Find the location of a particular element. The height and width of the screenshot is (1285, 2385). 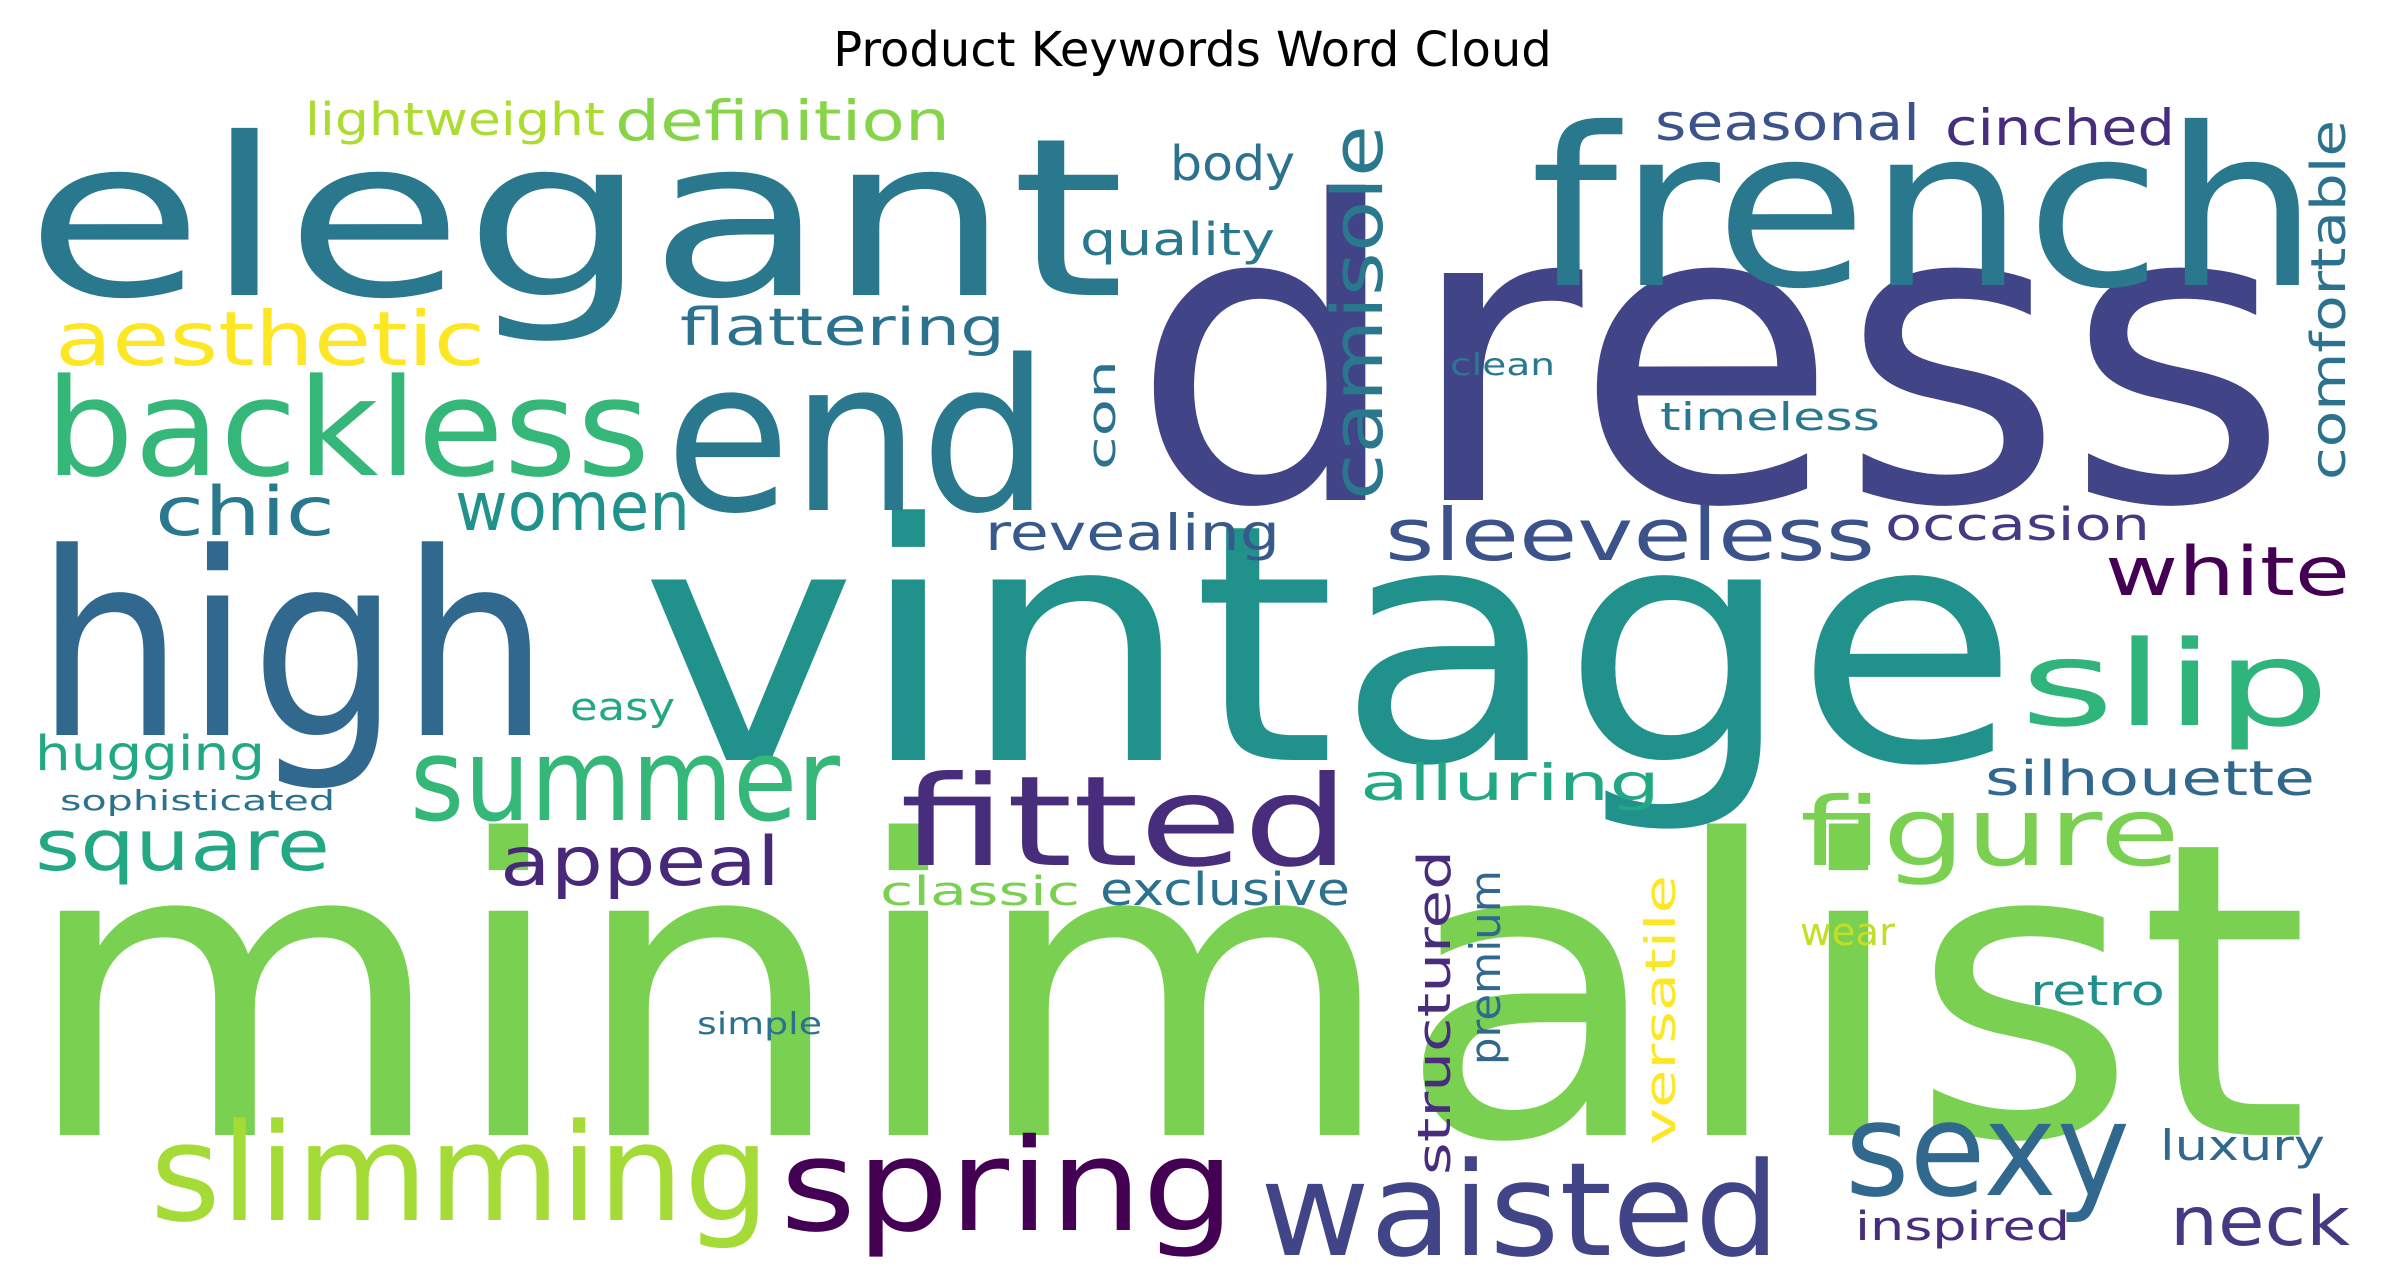

word-body: body is located at coordinates (1232, 164).